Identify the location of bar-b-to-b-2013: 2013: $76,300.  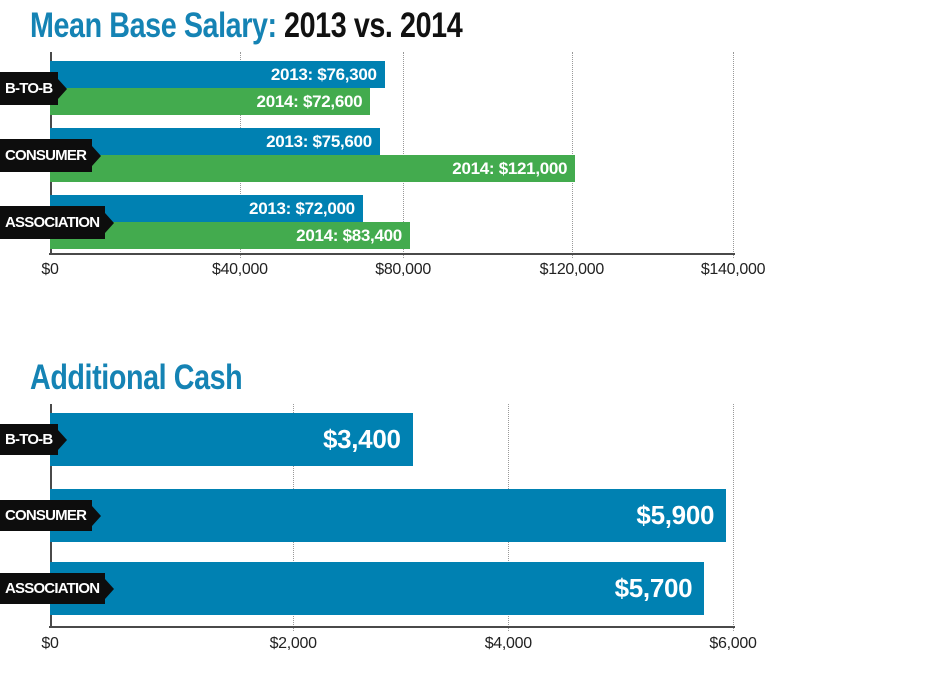
(217, 74).